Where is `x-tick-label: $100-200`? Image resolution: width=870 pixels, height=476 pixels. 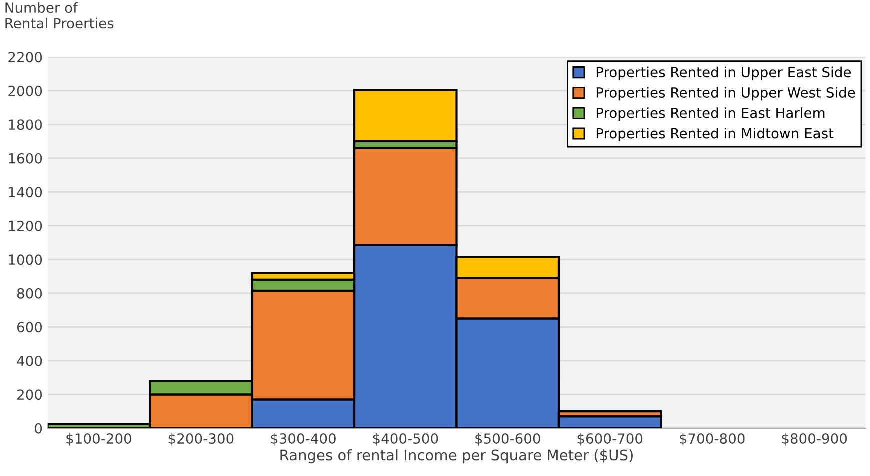
x-tick-label: $100-200 is located at coordinates (99, 439).